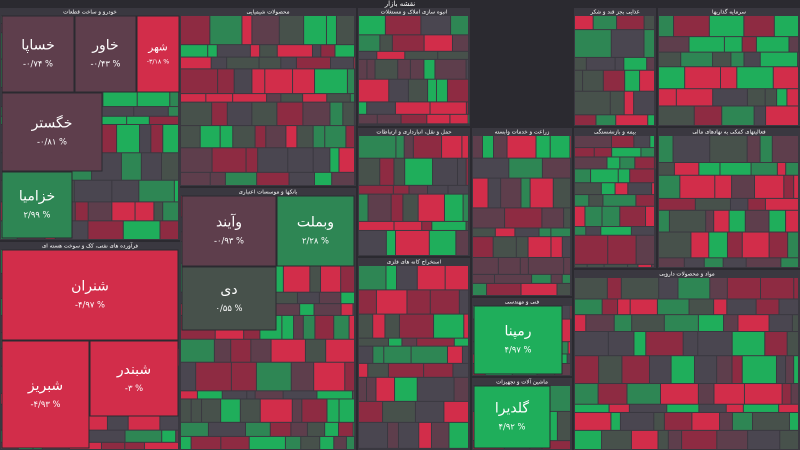 This screenshot has height=450, width=800. Describe the element at coordinates (37, 214) in the screenshot. I see `stock-change: ۲/۹۹ %` at that location.